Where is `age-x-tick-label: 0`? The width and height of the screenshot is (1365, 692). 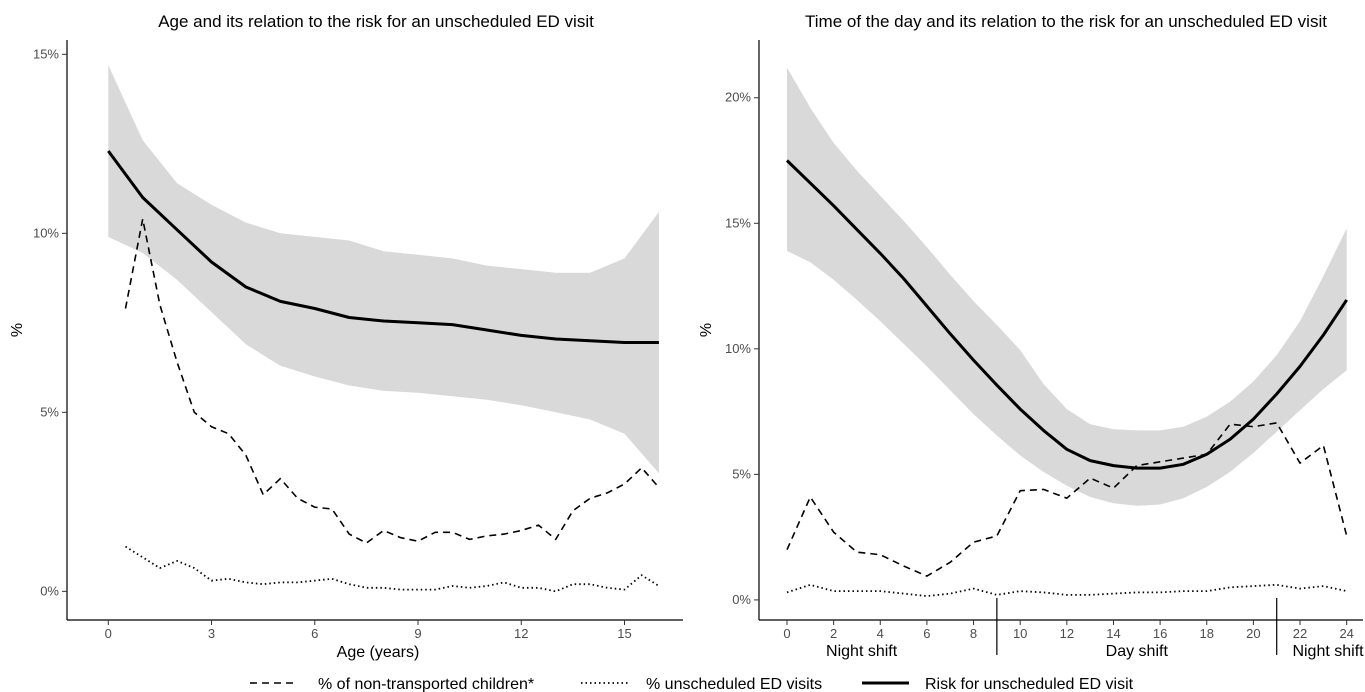
age-x-tick-label: 0 is located at coordinates (108, 633).